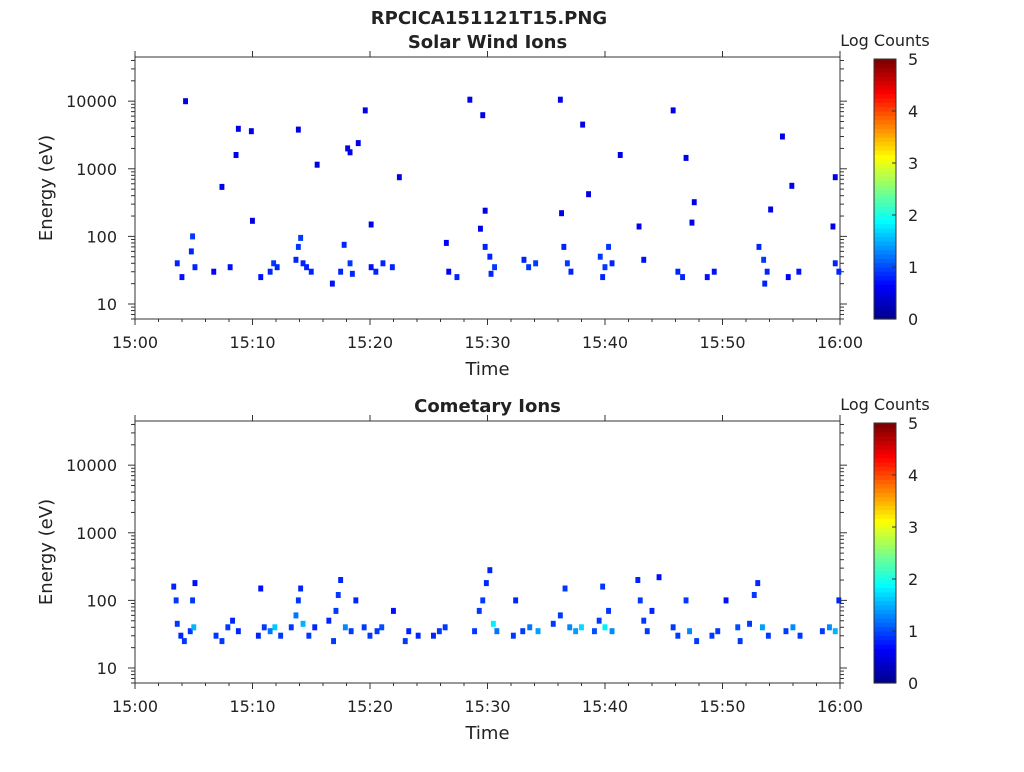  What do you see at coordinates (91, 465) in the screenshot?
I see `y-tick-label: 10000` at bounding box center [91, 465].